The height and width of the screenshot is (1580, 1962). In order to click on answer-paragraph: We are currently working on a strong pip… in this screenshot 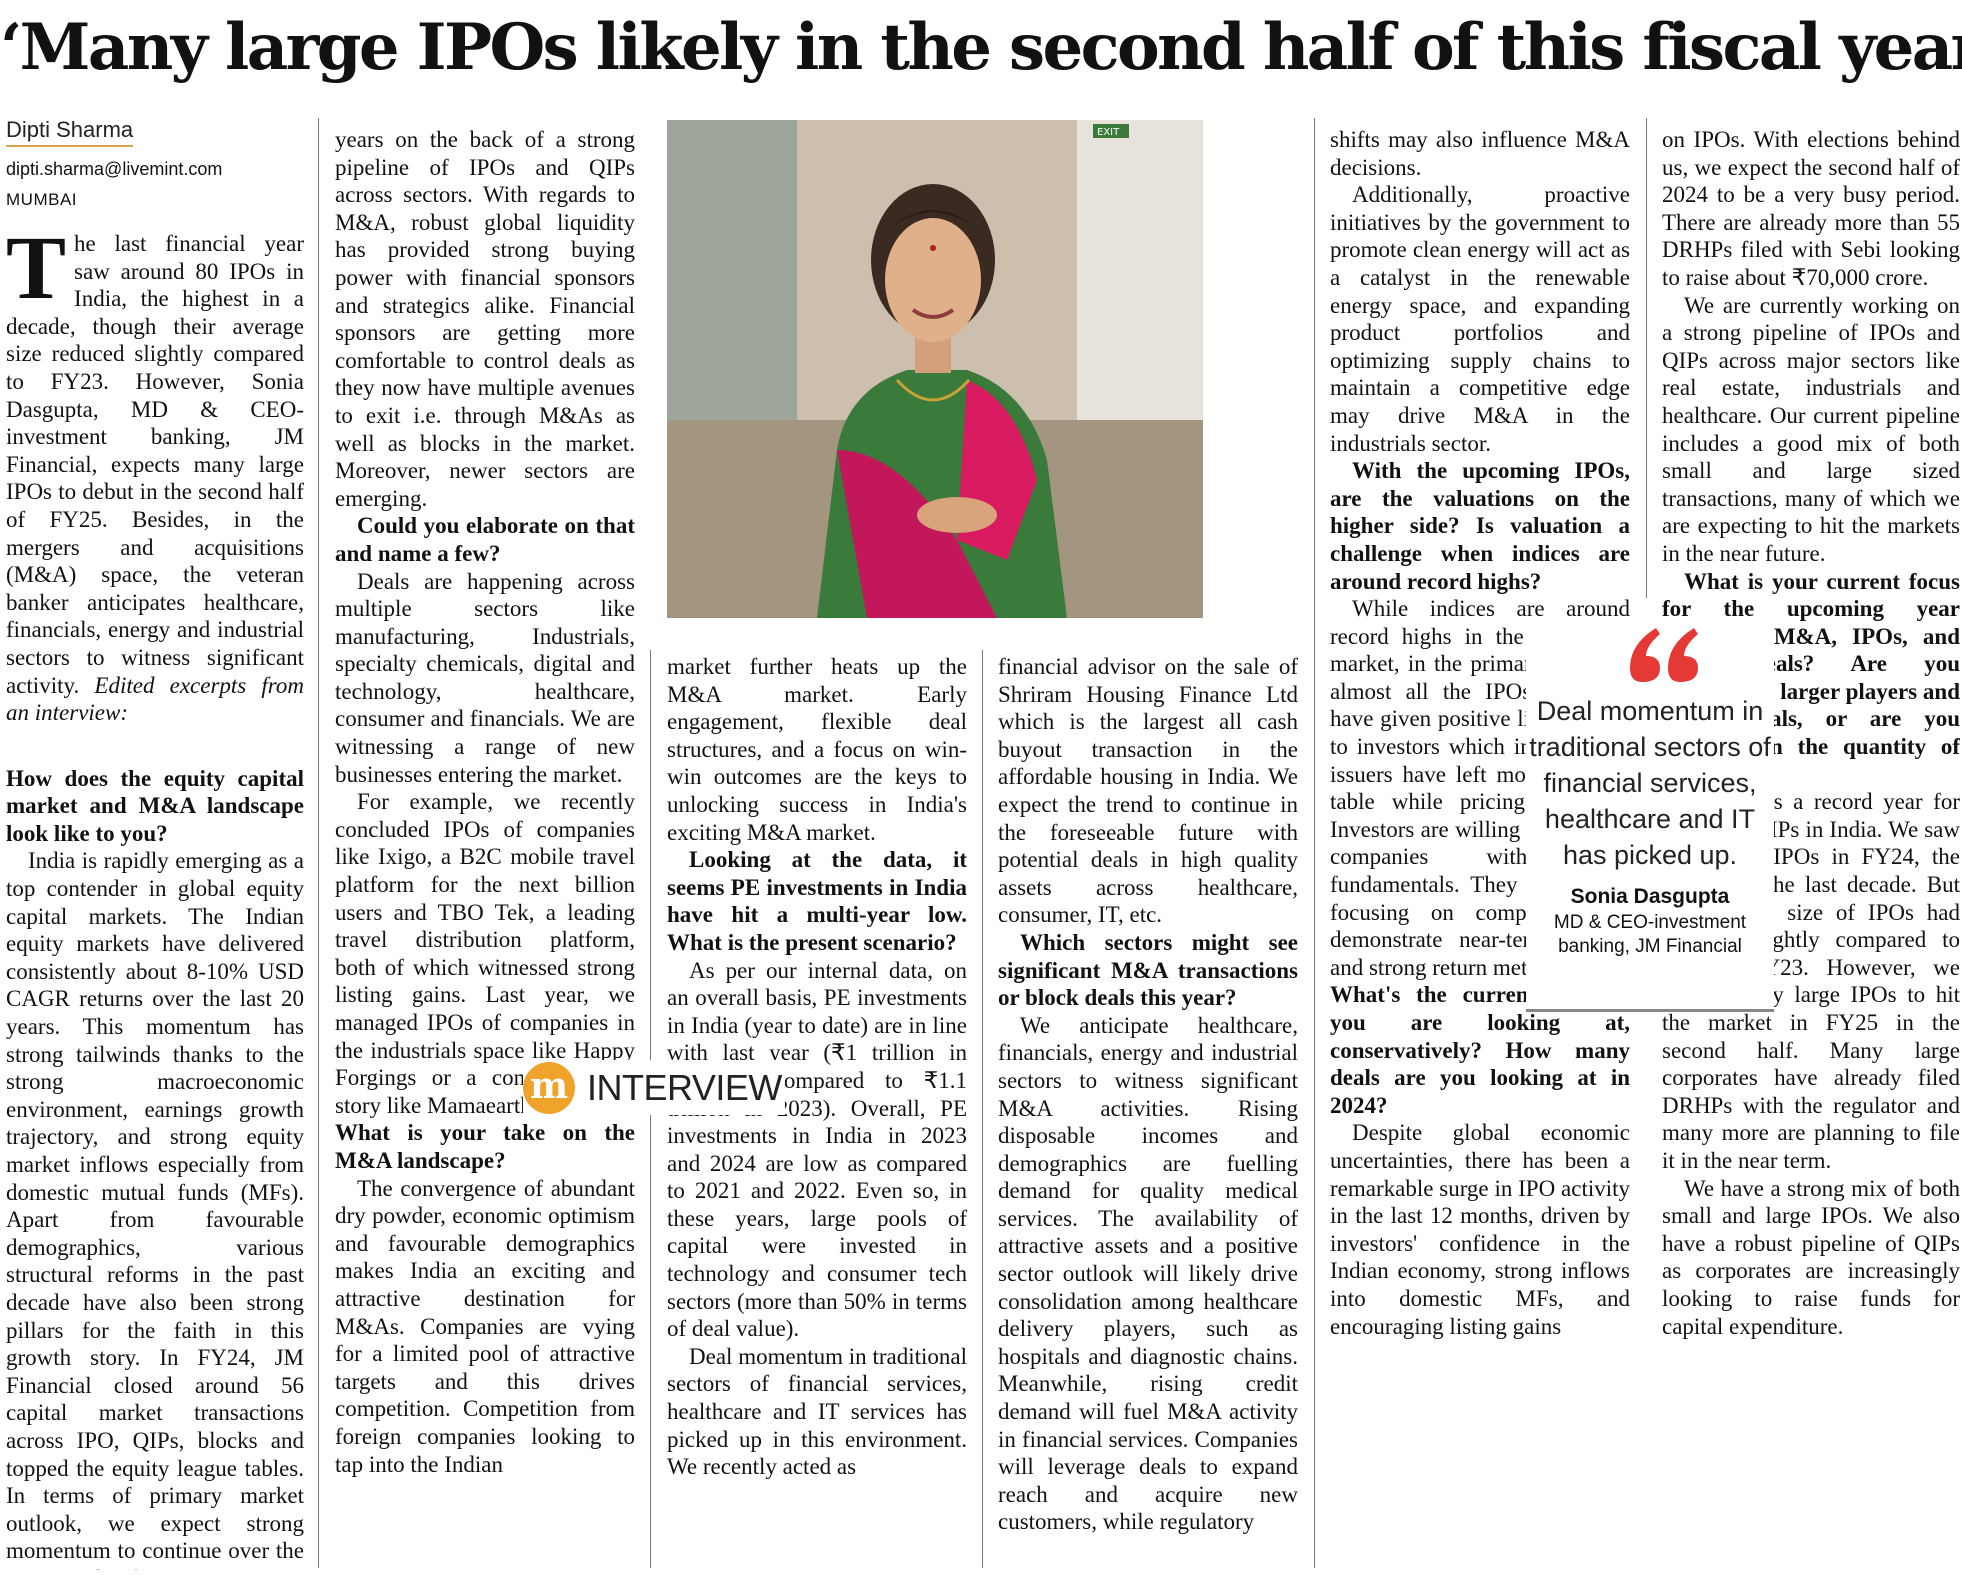, I will do `click(1811, 429)`.